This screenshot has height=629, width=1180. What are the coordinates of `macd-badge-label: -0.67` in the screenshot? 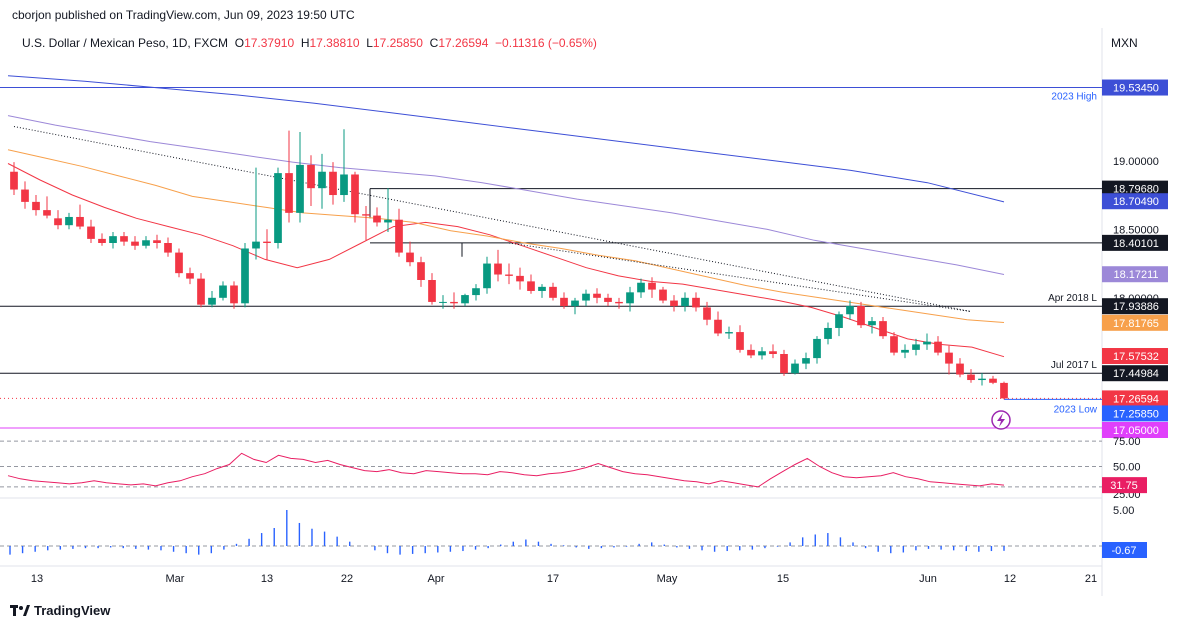 It's located at (1123, 551).